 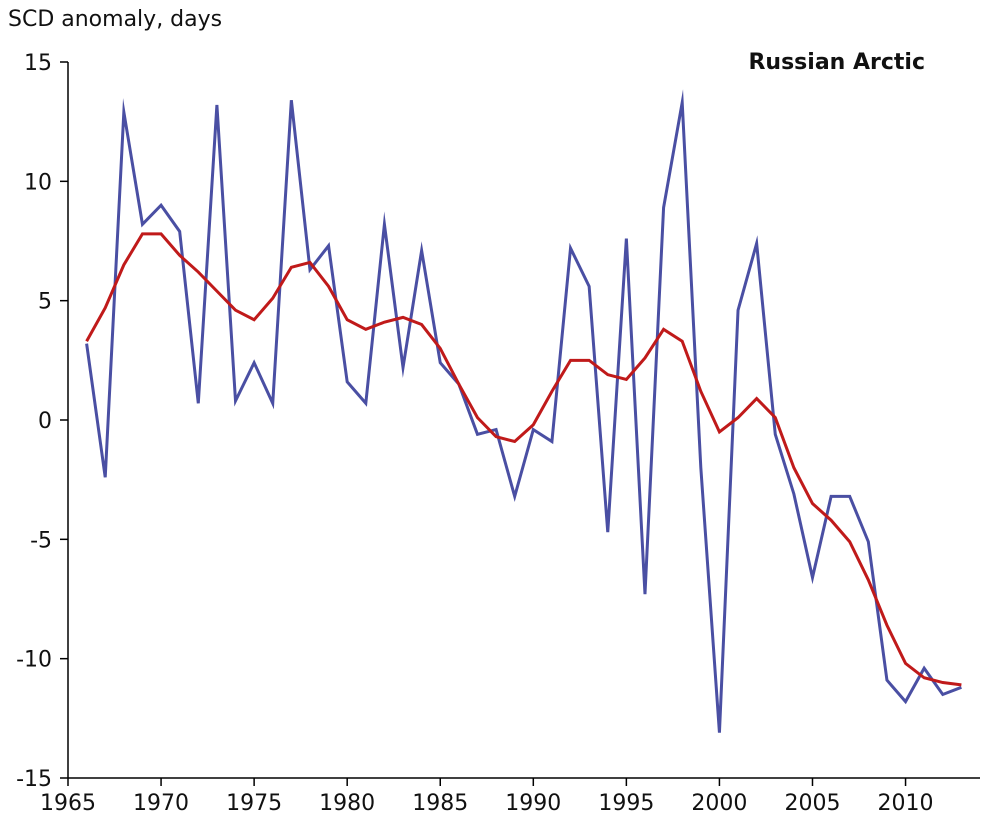 What do you see at coordinates (45, 421) in the screenshot?
I see `y-tick-label: 0` at bounding box center [45, 421].